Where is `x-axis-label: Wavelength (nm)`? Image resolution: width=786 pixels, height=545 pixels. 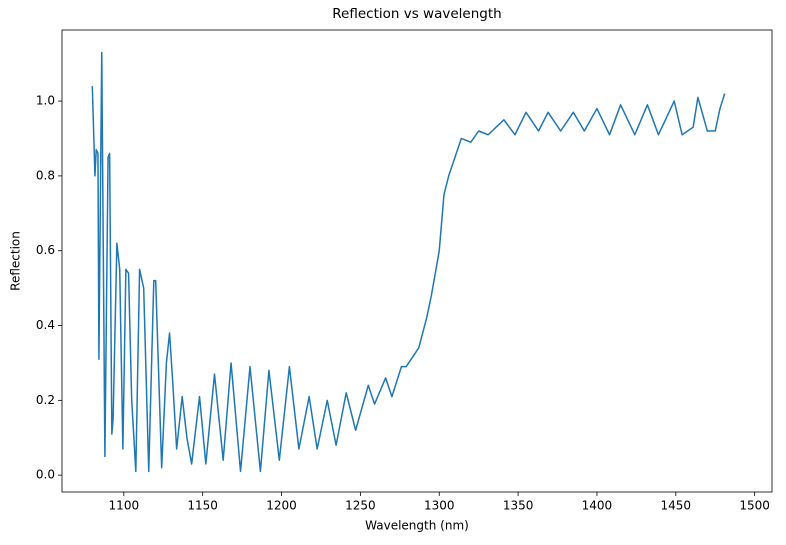
x-axis-label: Wavelength (nm) is located at coordinates (417, 526).